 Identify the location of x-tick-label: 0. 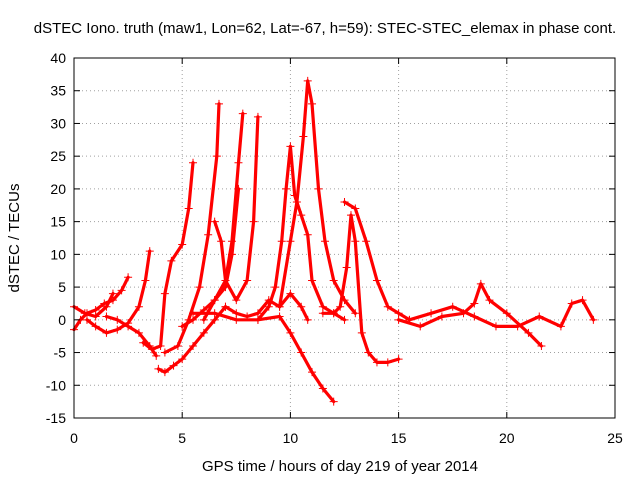
(74, 438).